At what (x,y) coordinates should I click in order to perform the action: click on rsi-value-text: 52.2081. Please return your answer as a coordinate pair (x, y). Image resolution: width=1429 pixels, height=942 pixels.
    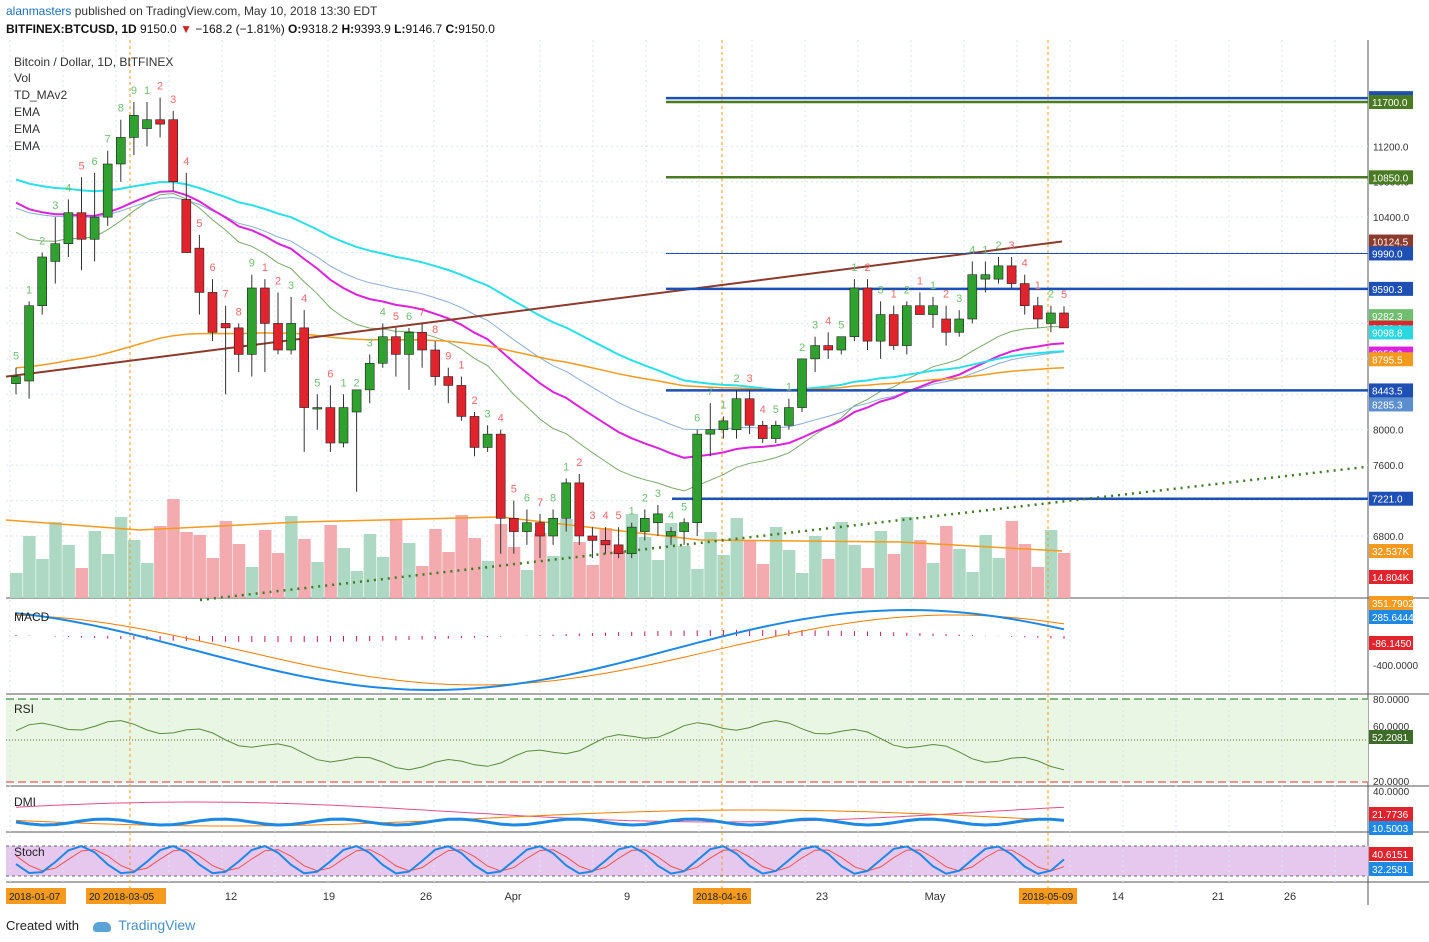
    Looking at the image, I should click on (1390, 738).